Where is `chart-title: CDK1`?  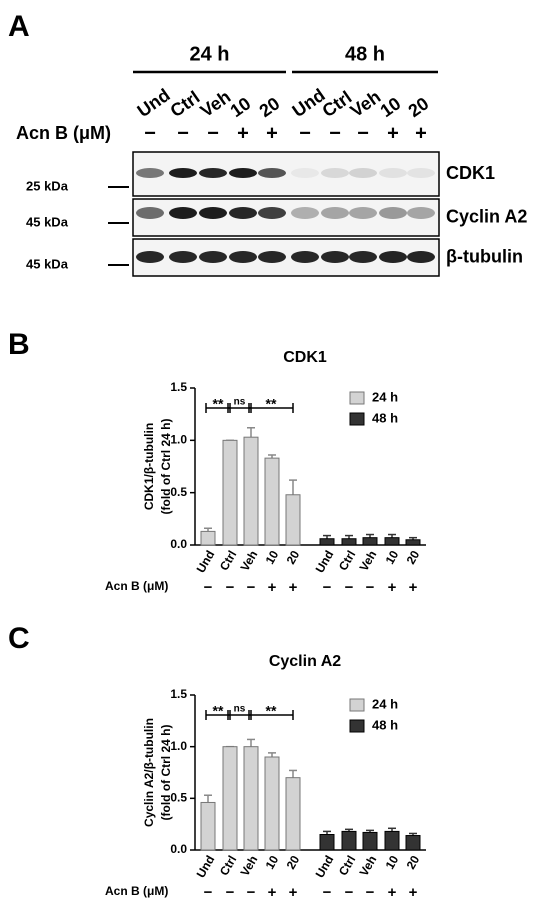
chart-title: CDK1 is located at coordinates (305, 357).